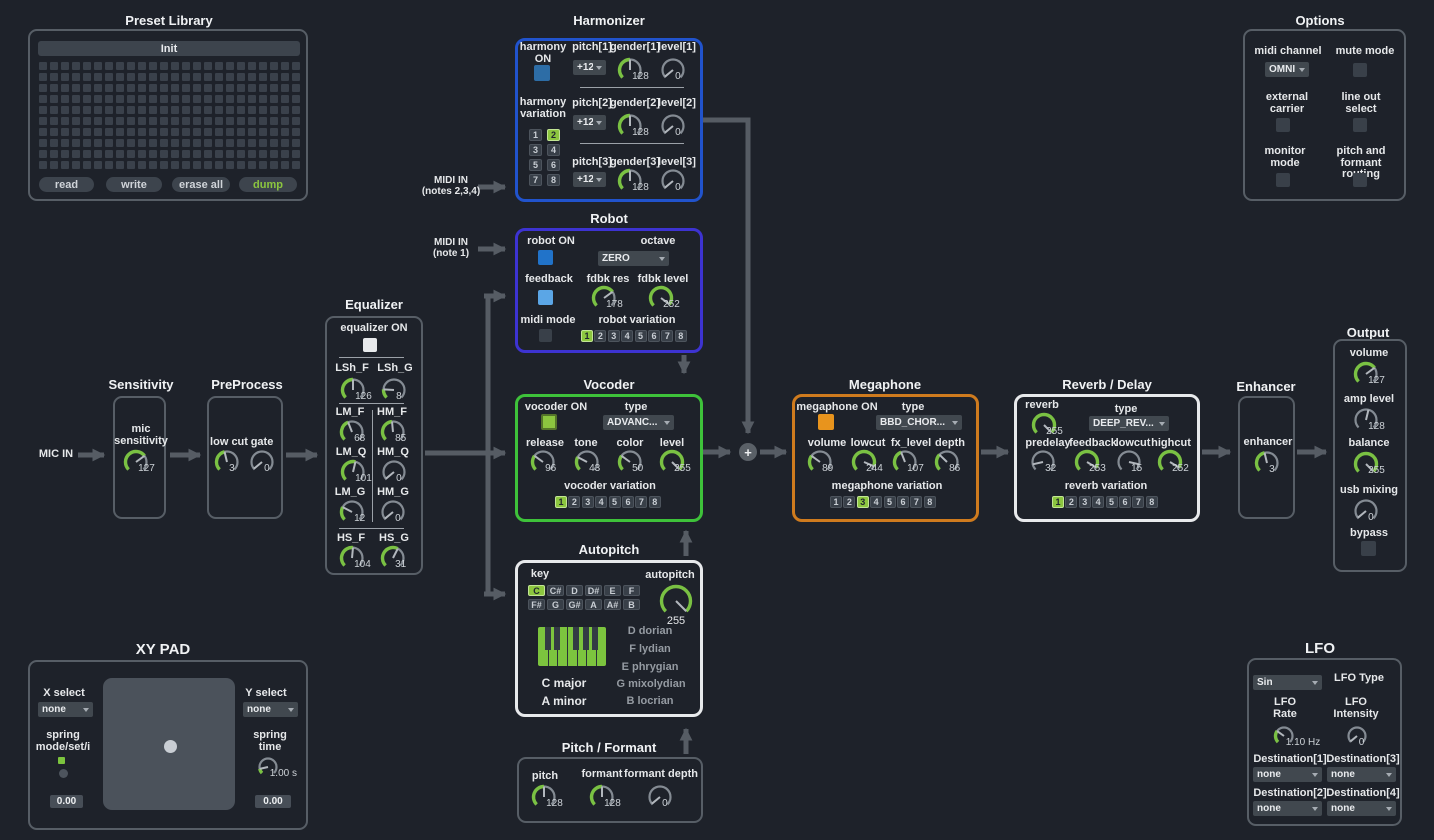  I want to click on release-knob: 96, so click(543, 462).